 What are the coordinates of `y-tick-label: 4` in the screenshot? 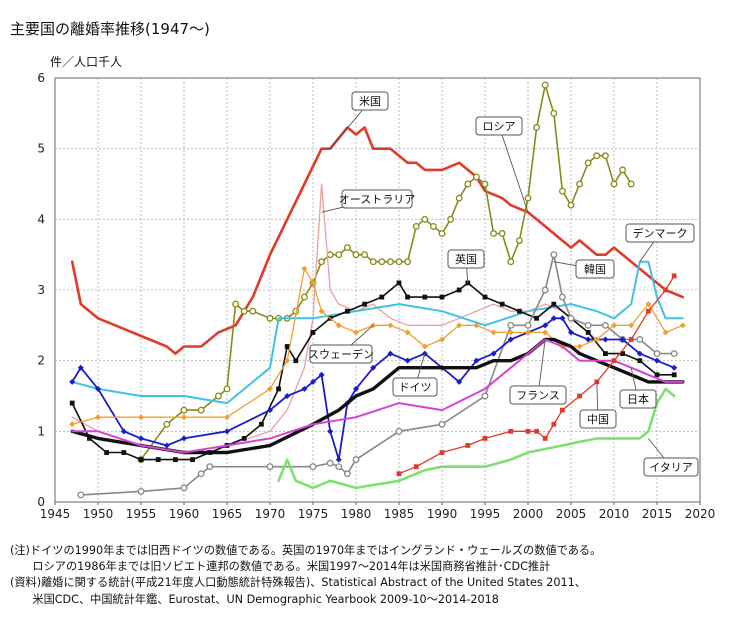 It's located at (41, 219).